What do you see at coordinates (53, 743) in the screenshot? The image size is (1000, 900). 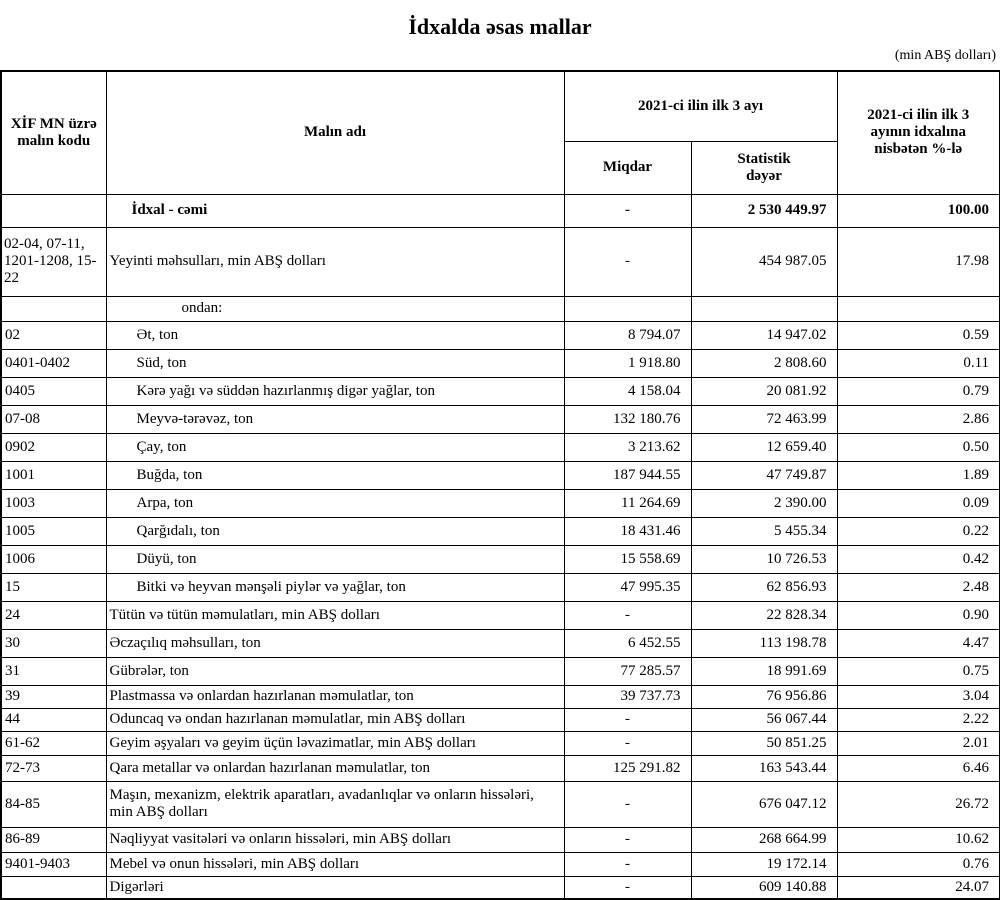 I see `code-cell: 61-62` at bounding box center [53, 743].